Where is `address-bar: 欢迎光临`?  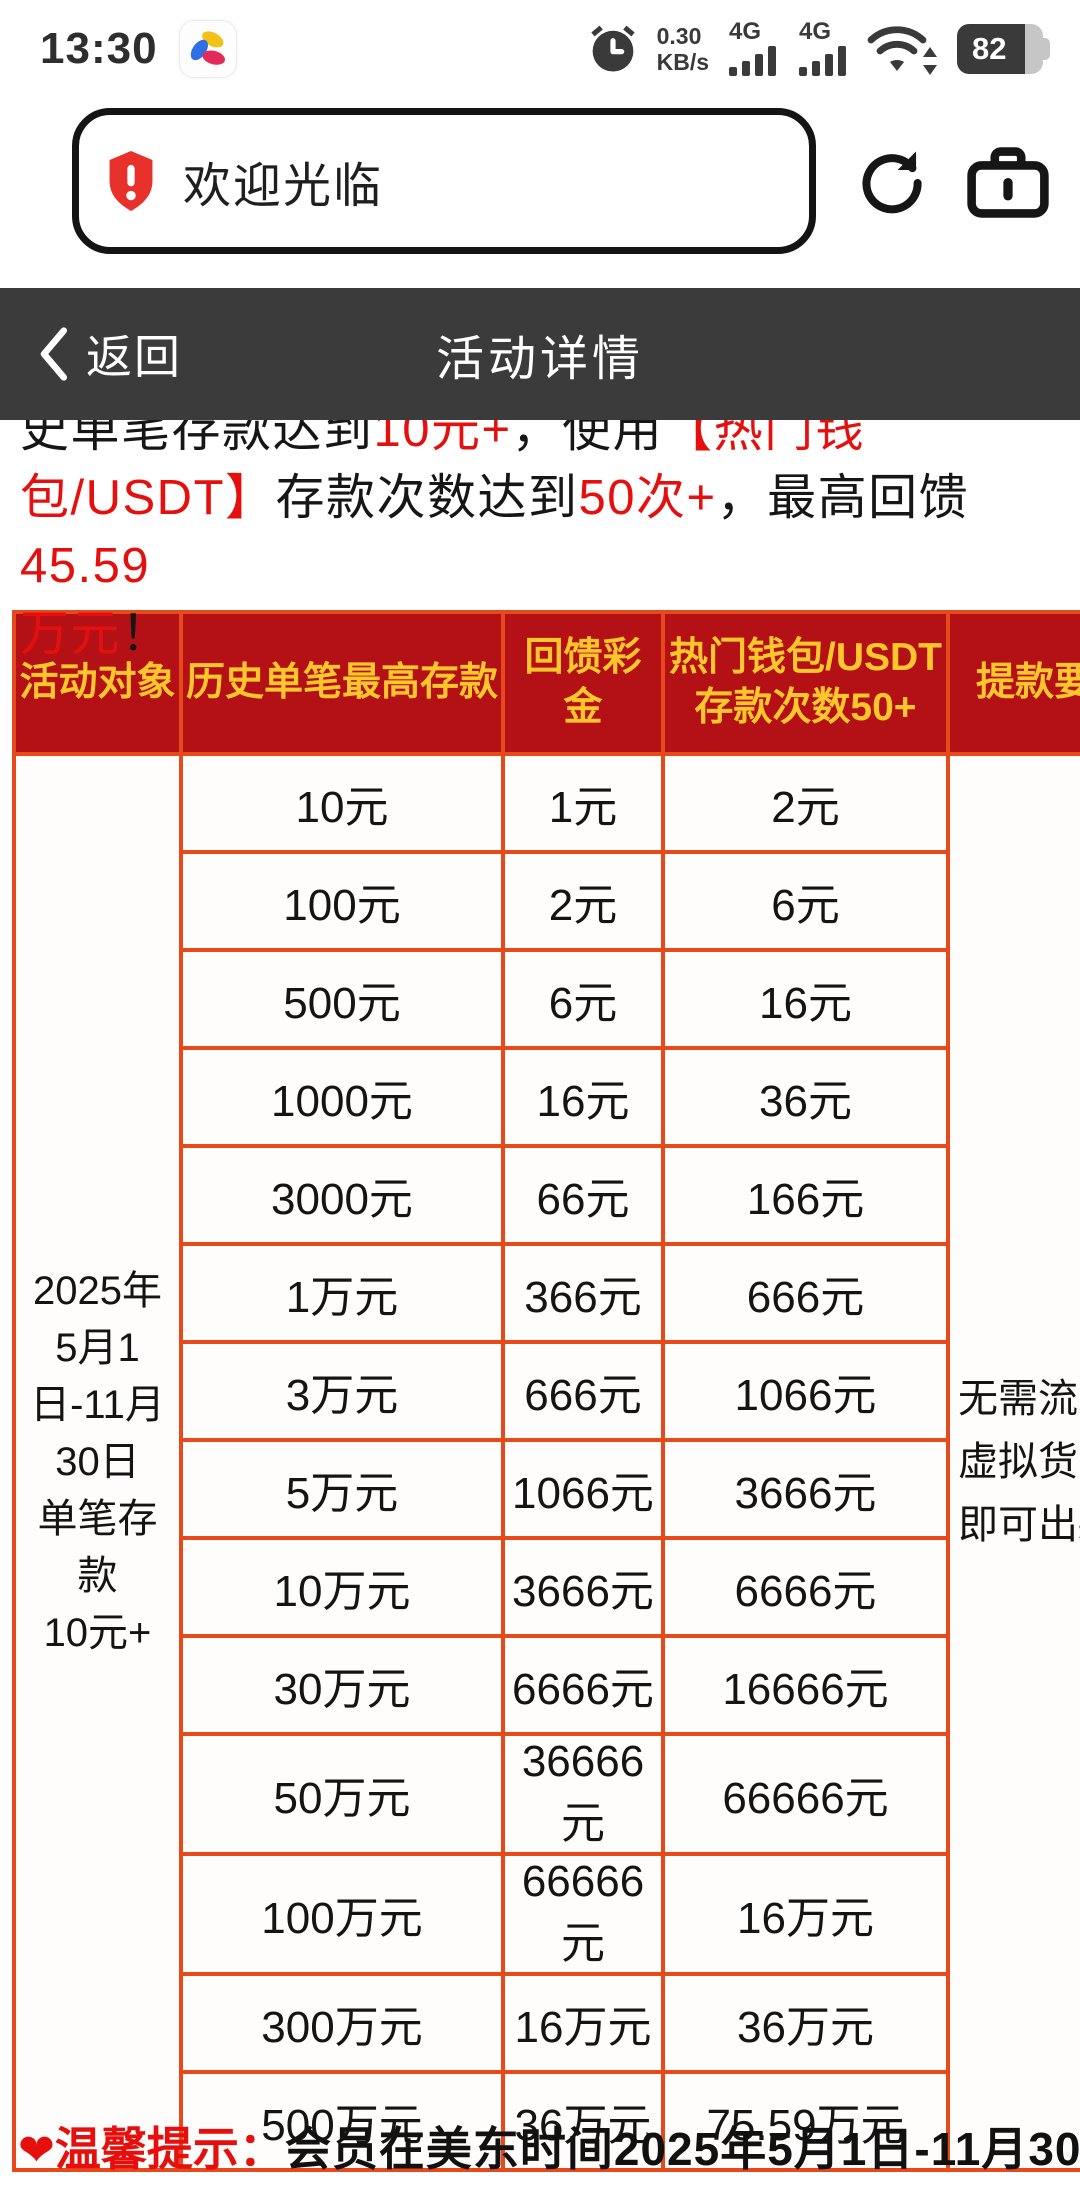
address-bar: 欢迎光临 is located at coordinates (444, 181).